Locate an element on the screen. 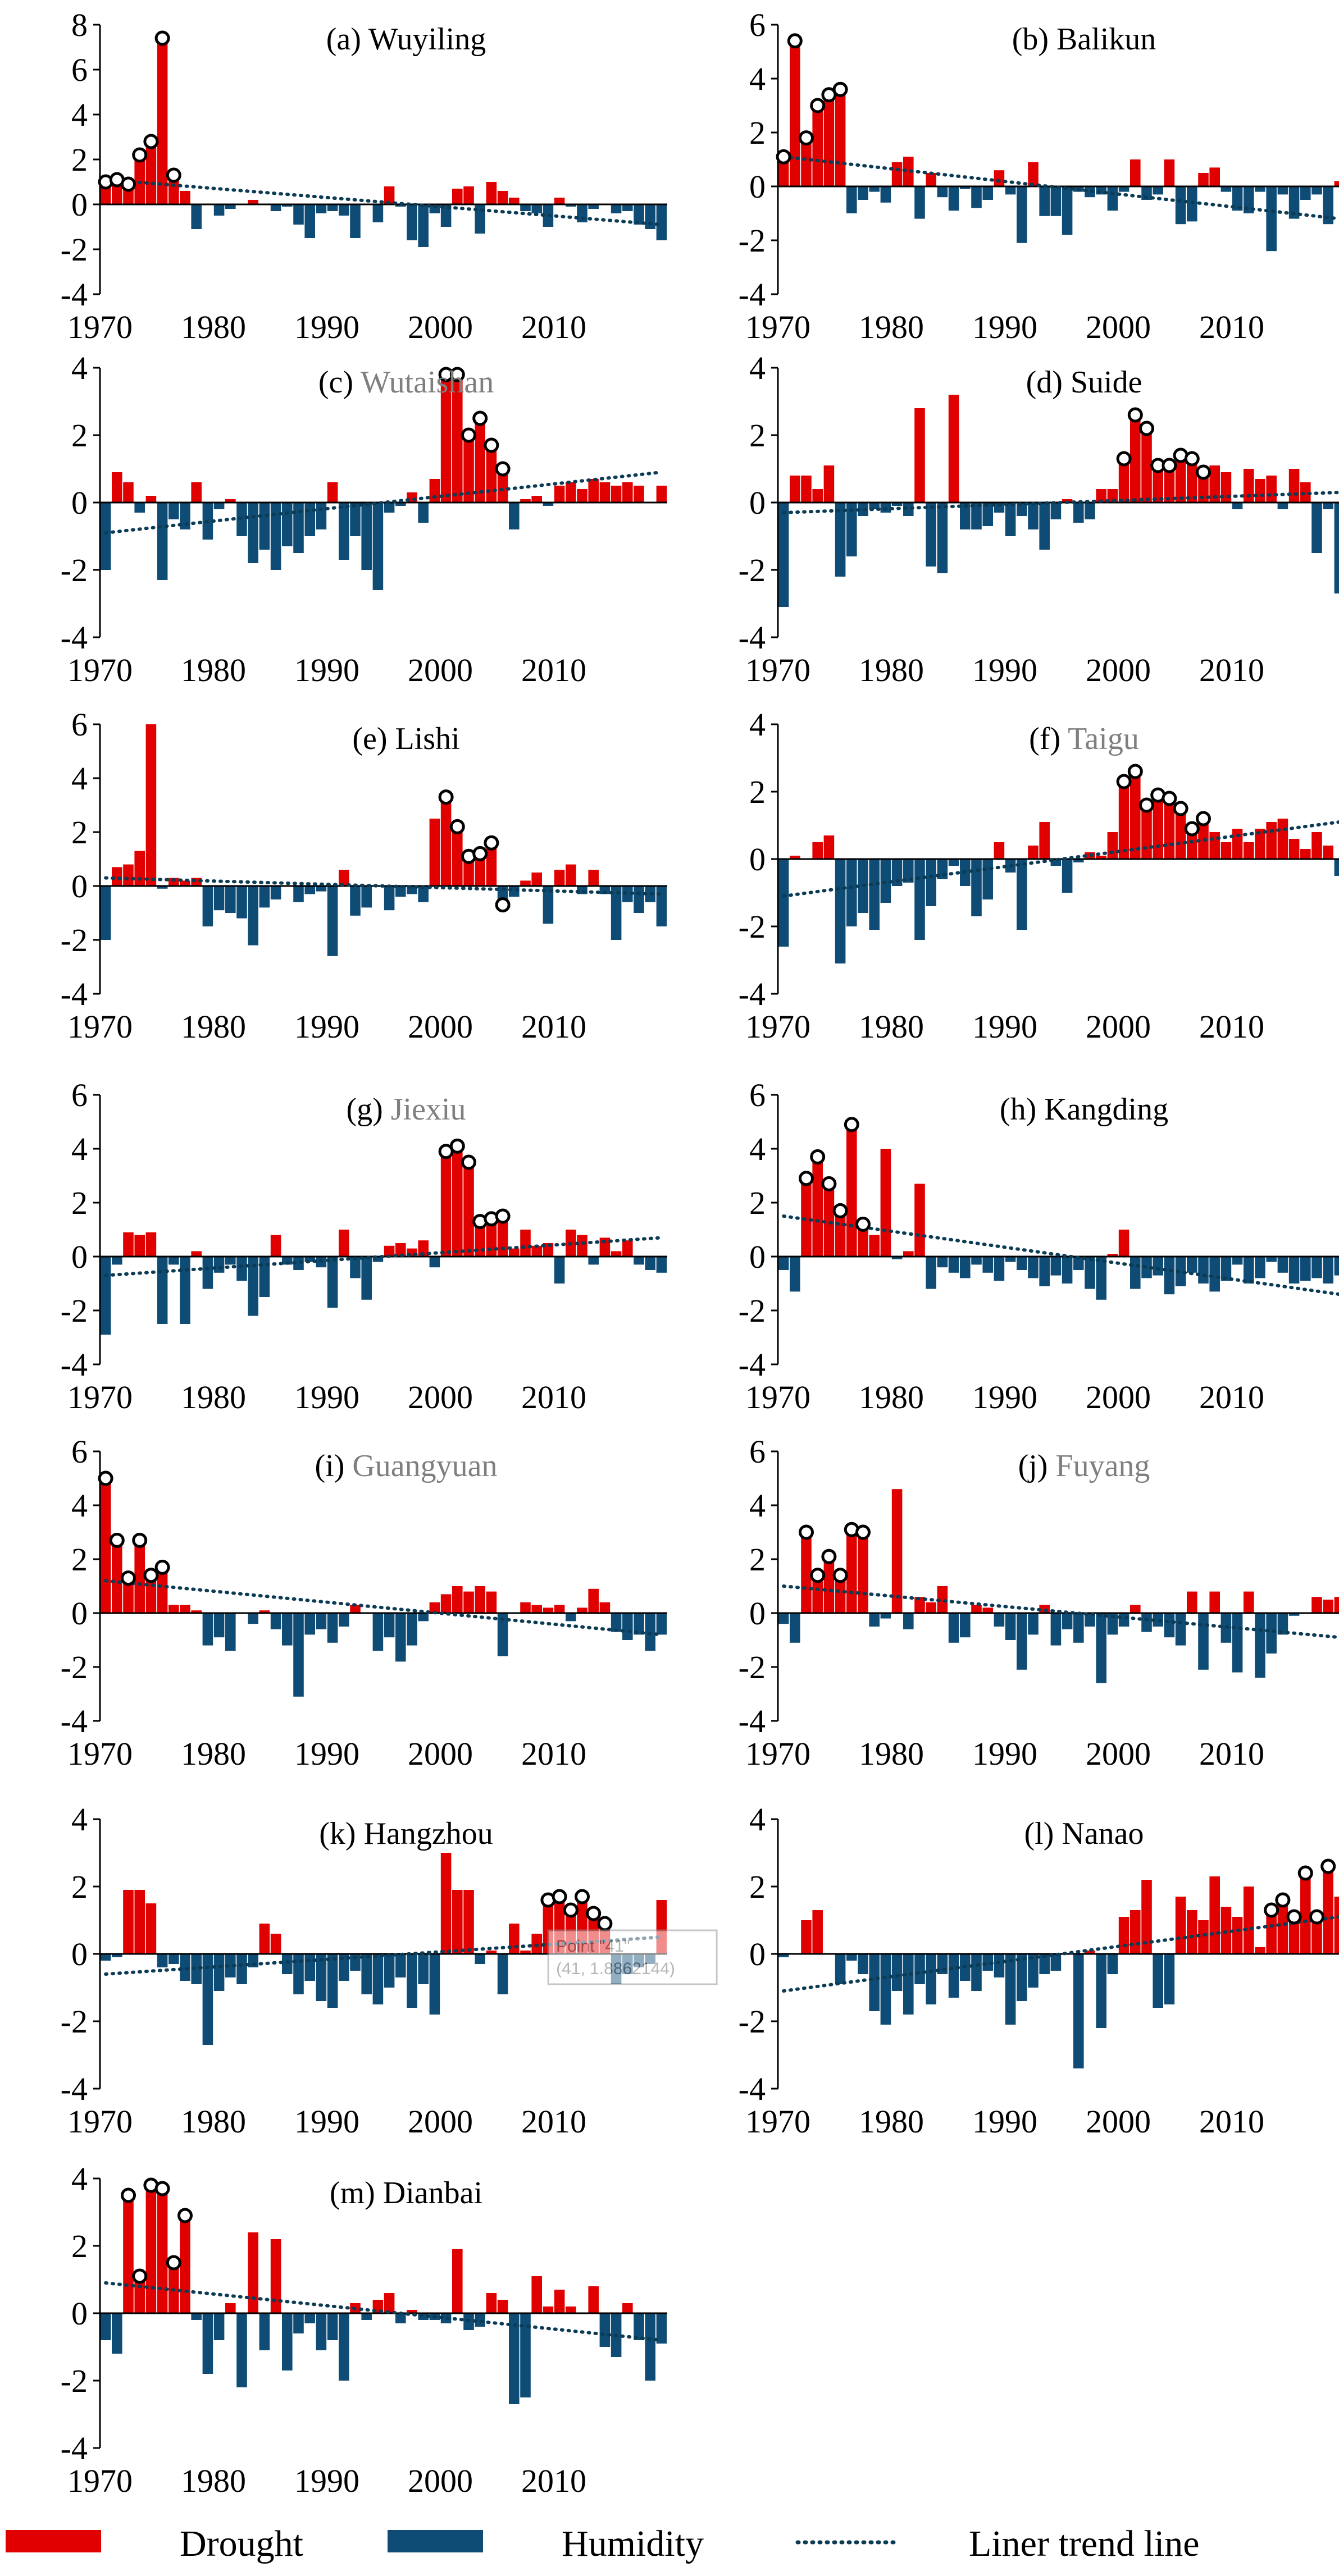 Image resolution: width=1339 pixels, height=2576 pixels. x-tick-label-k: 2000 is located at coordinates (440, 2121).